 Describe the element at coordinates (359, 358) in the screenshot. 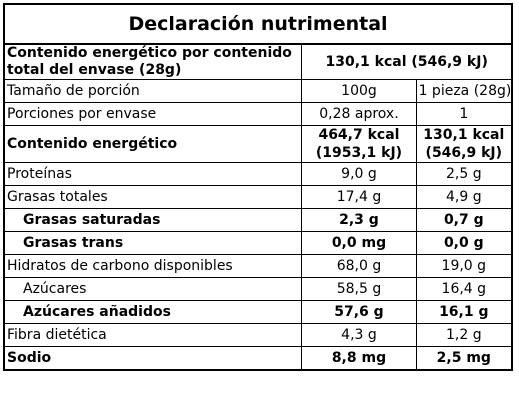

I see `nutrient-col-a: 8,8 mg` at that location.